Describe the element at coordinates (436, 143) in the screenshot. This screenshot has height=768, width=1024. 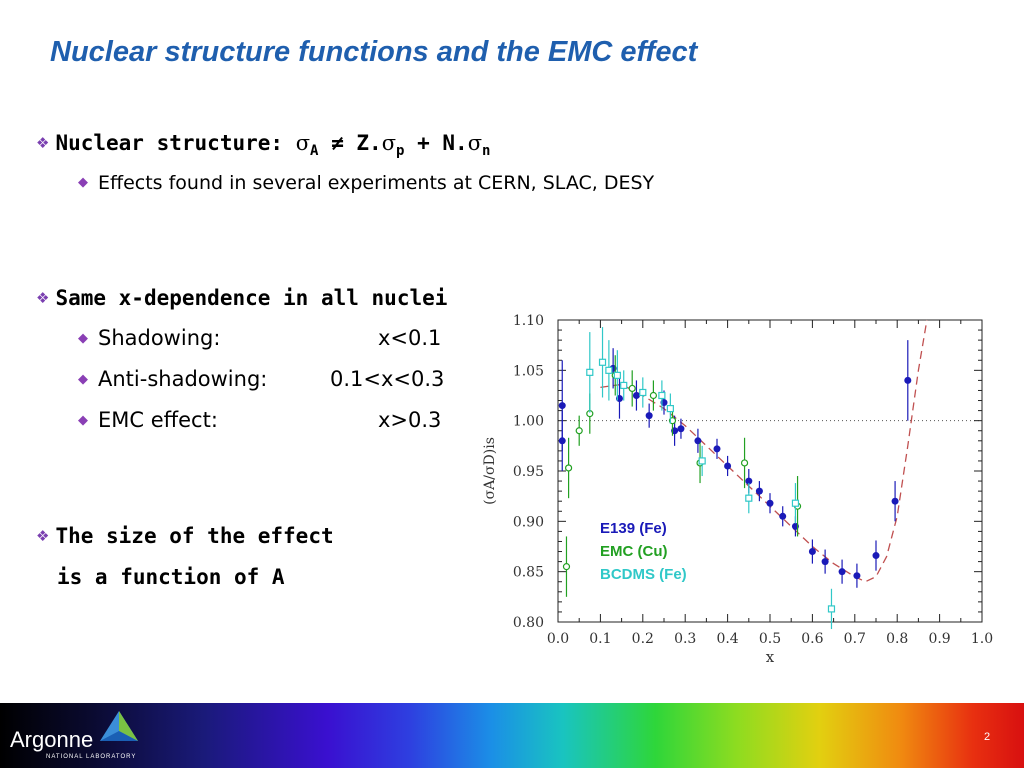
I see `plus-text: + N.` at that location.